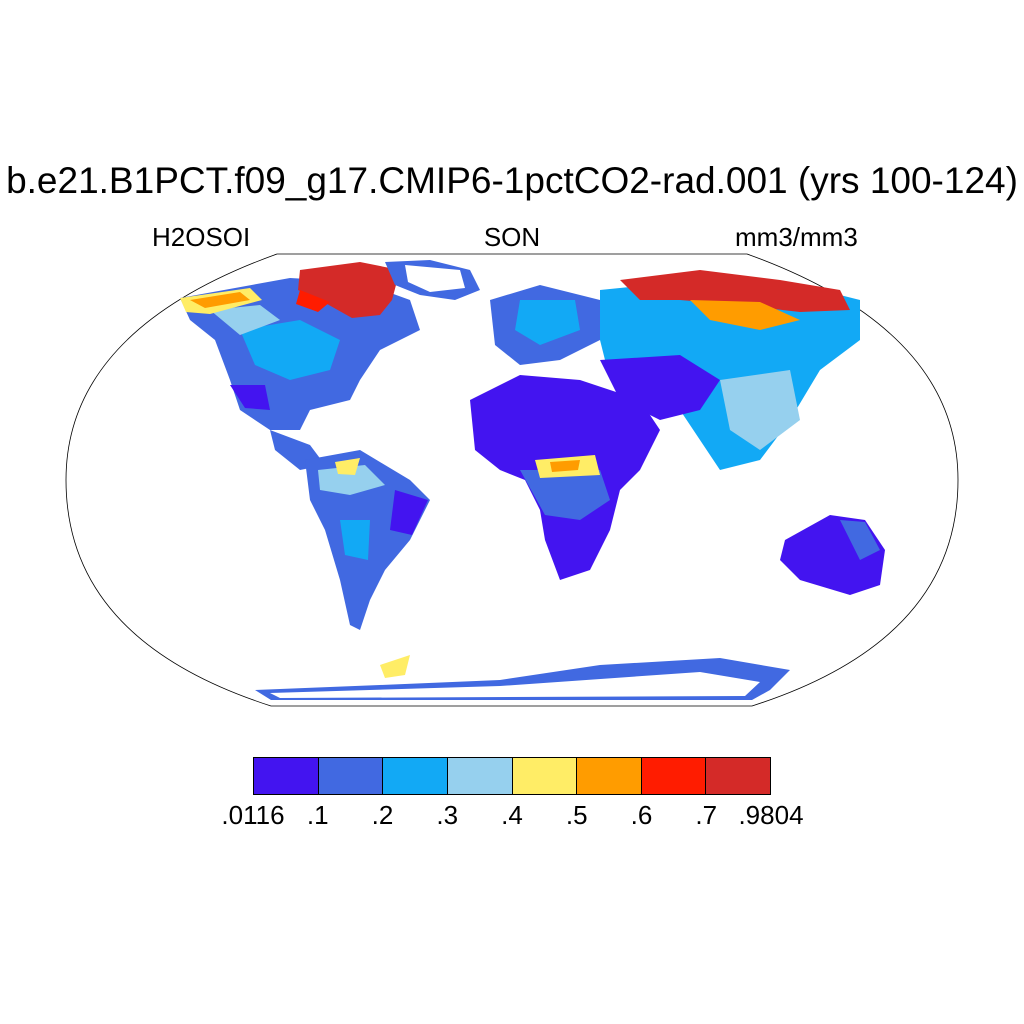 The width and height of the screenshot is (1024, 1024). I want to click on colorbar-tick-label: .5, so click(576, 815).